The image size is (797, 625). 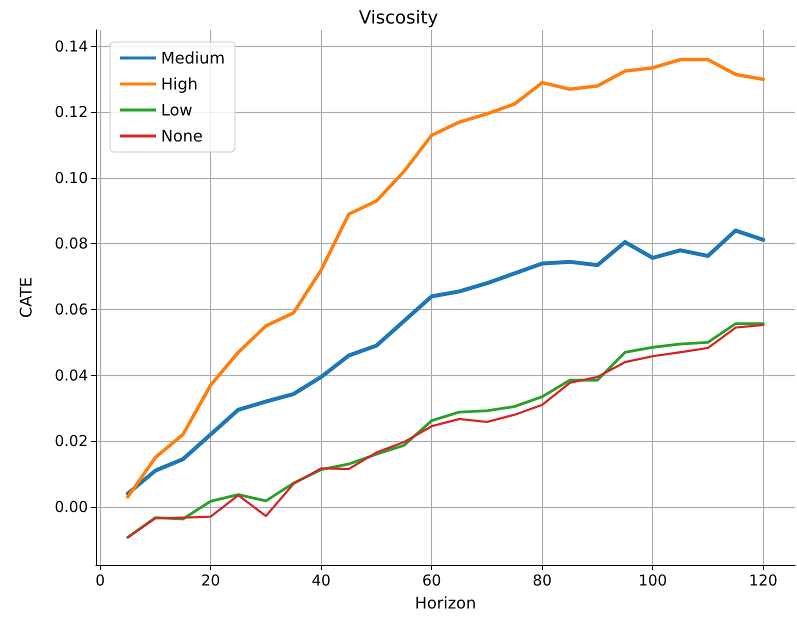 What do you see at coordinates (193, 58) in the screenshot?
I see `legend-label: Medium` at bounding box center [193, 58].